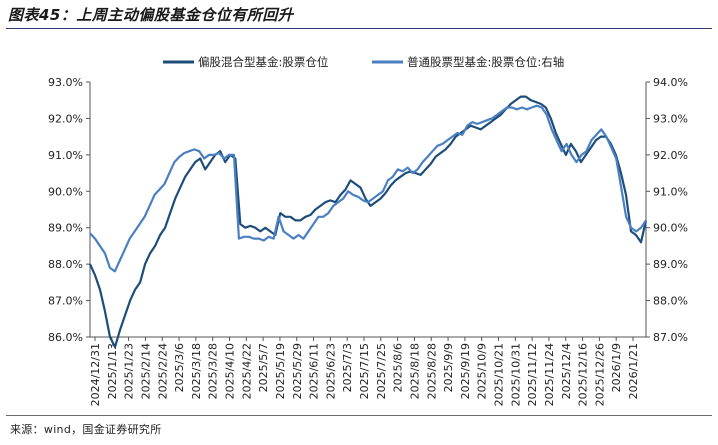 This screenshot has height=445, width=718. I want to click on x-tick-label: 2025/11/12, so click(532, 374).